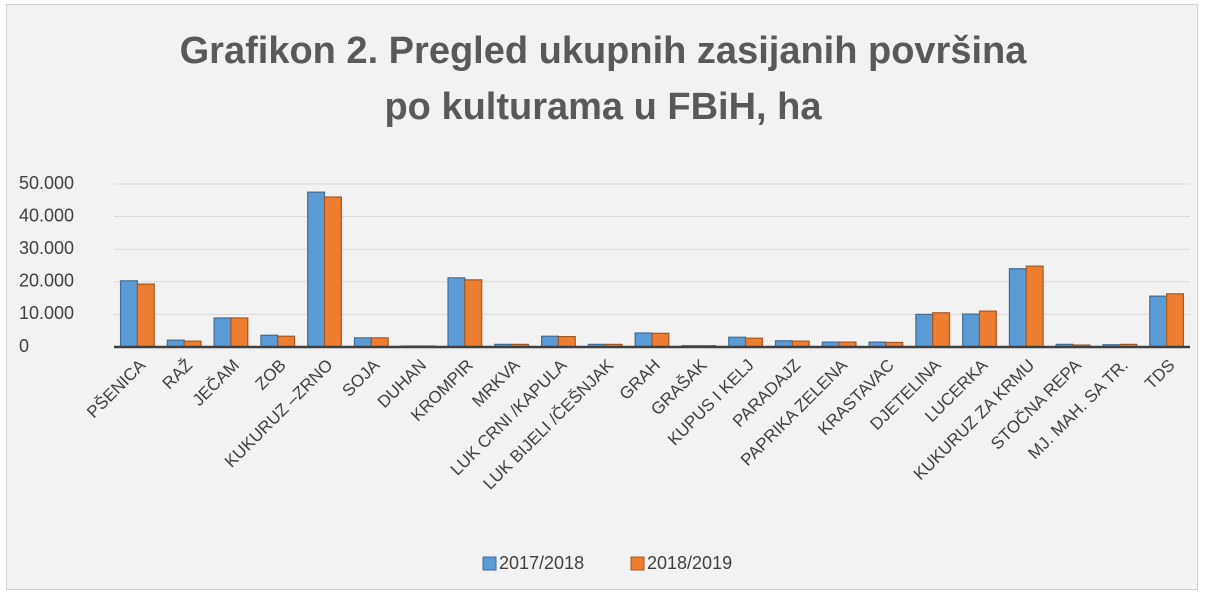  Describe the element at coordinates (46, 215) in the screenshot. I see `y-tick-label: 40.000` at that location.